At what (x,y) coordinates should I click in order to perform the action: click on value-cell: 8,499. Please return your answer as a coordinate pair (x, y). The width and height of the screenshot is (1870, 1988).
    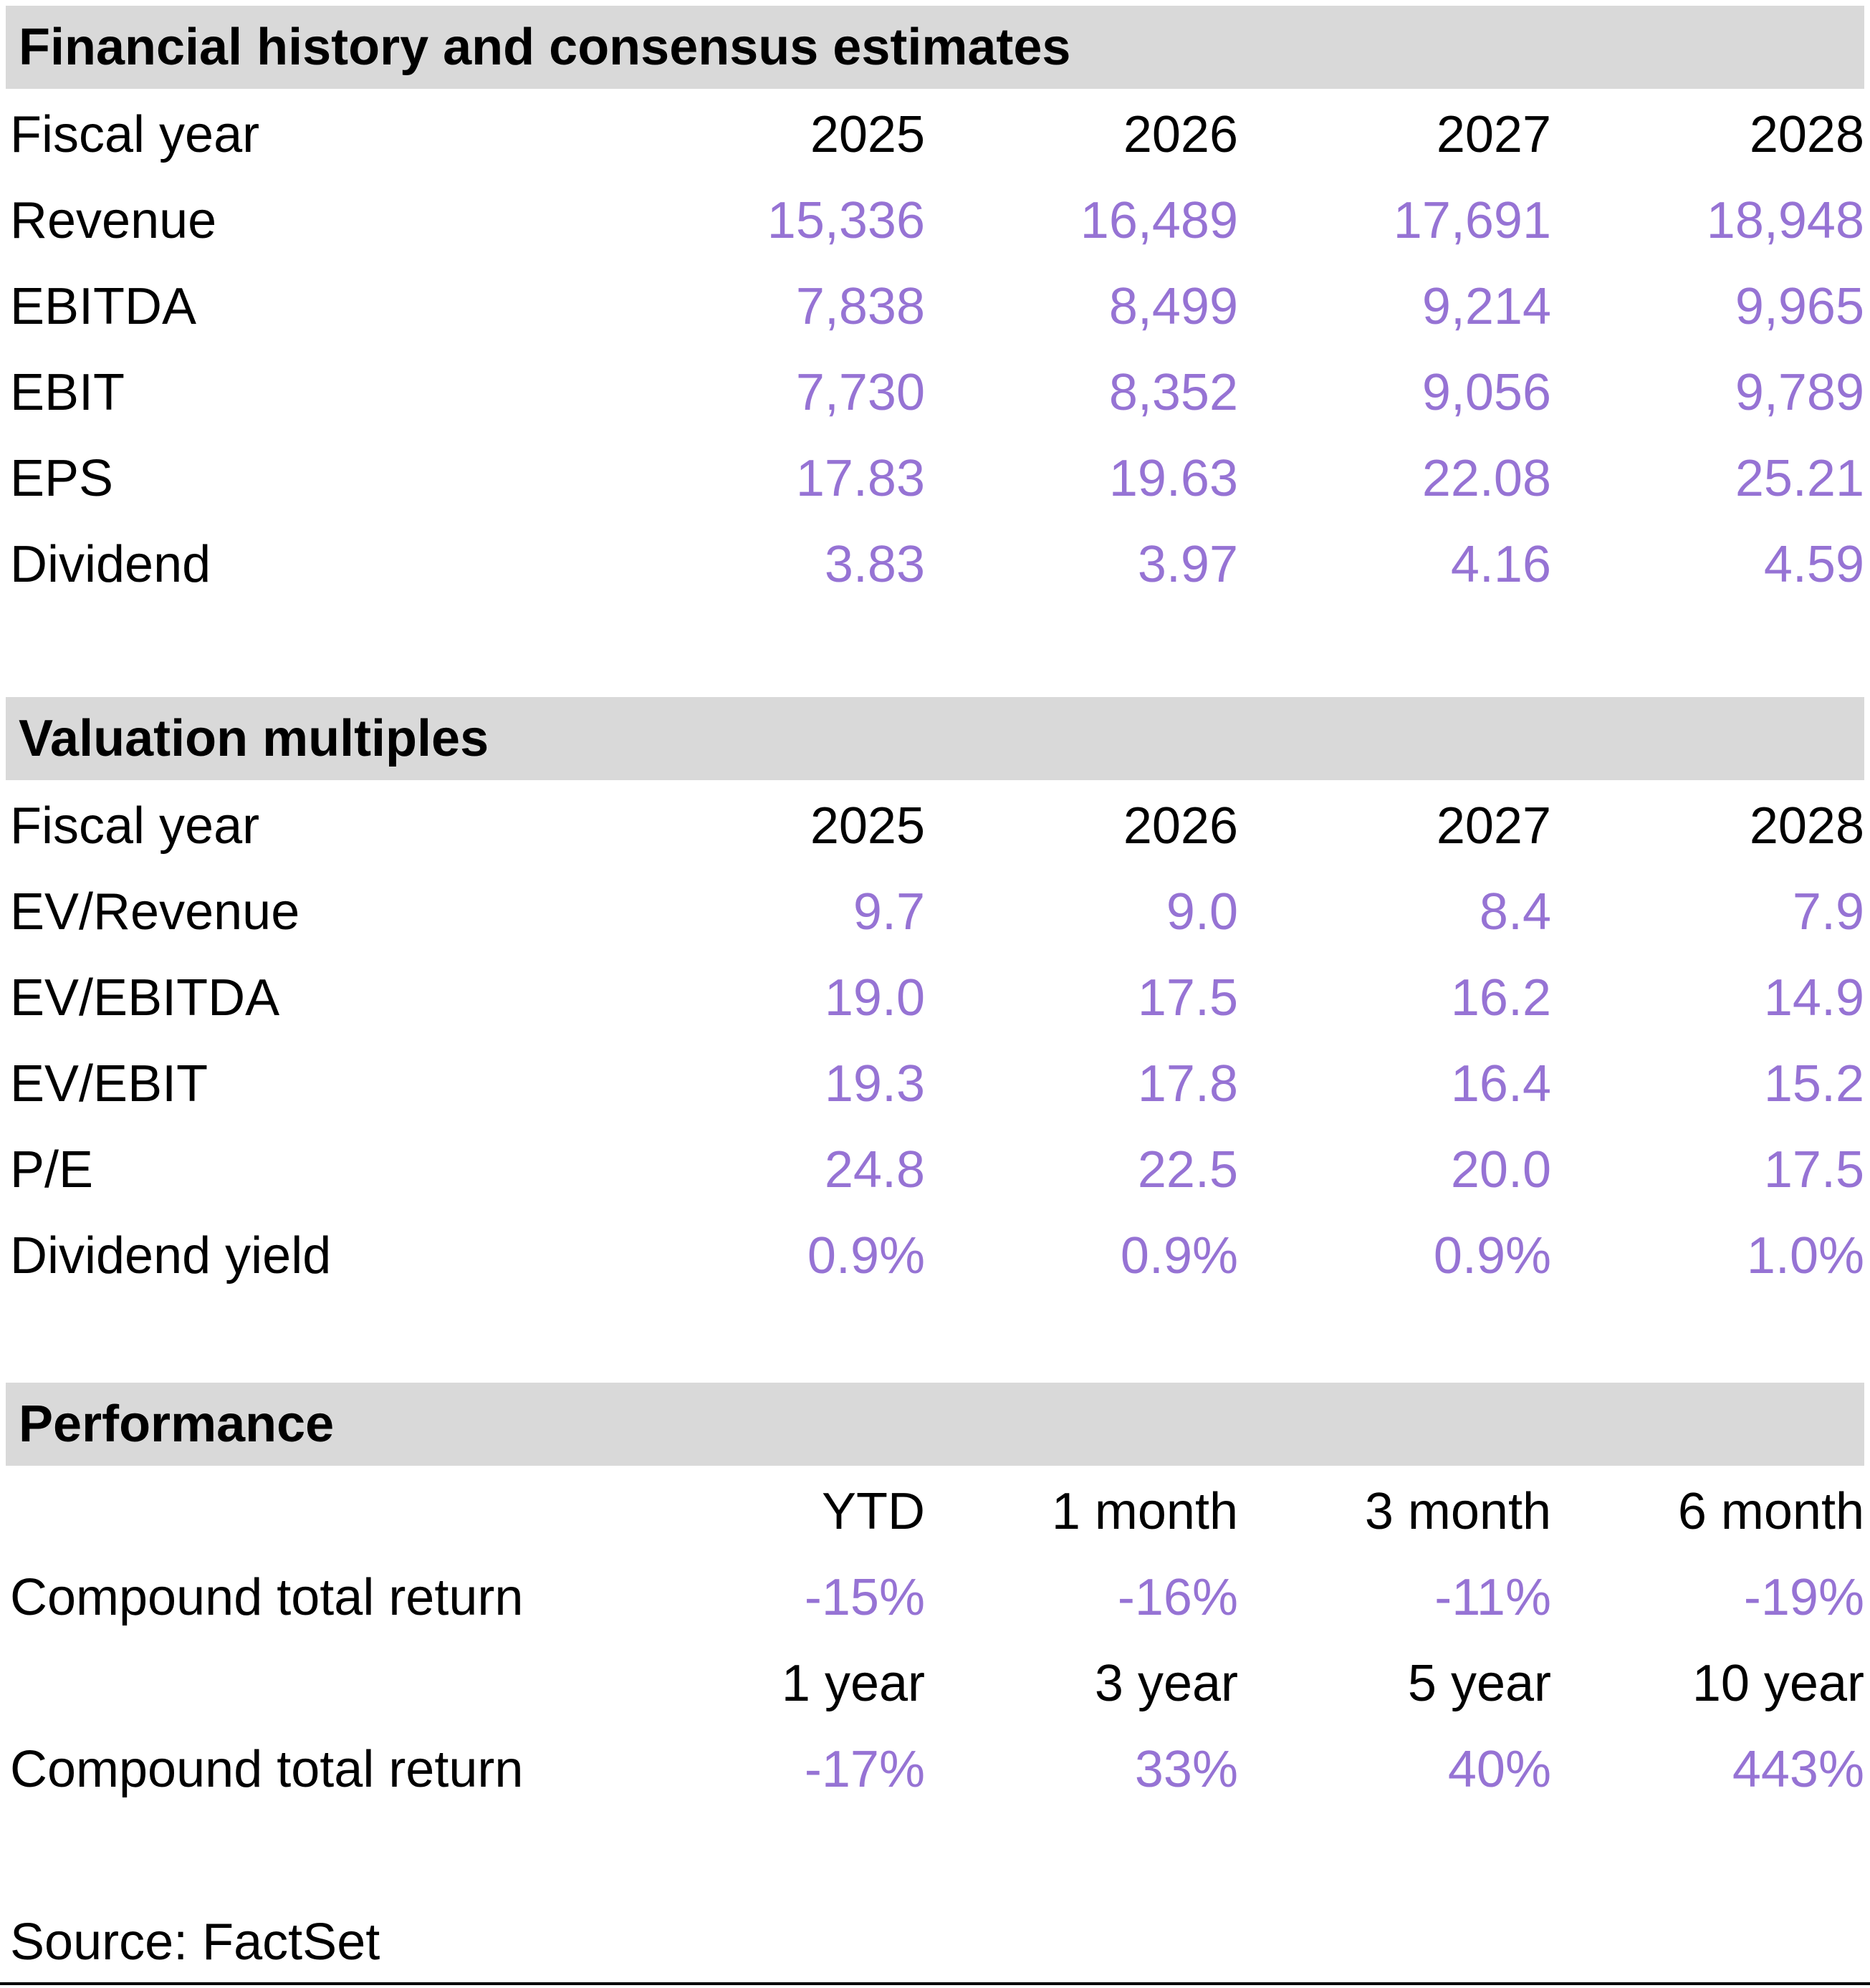
    Looking at the image, I should click on (1173, 306).